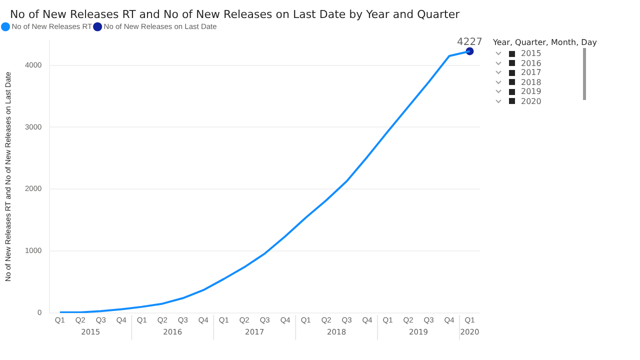 The image size is (640, 360). What do you see at coordinates (531, 53) in the screenshot?
I see `text: 2015` at bounding box center [531, 53].